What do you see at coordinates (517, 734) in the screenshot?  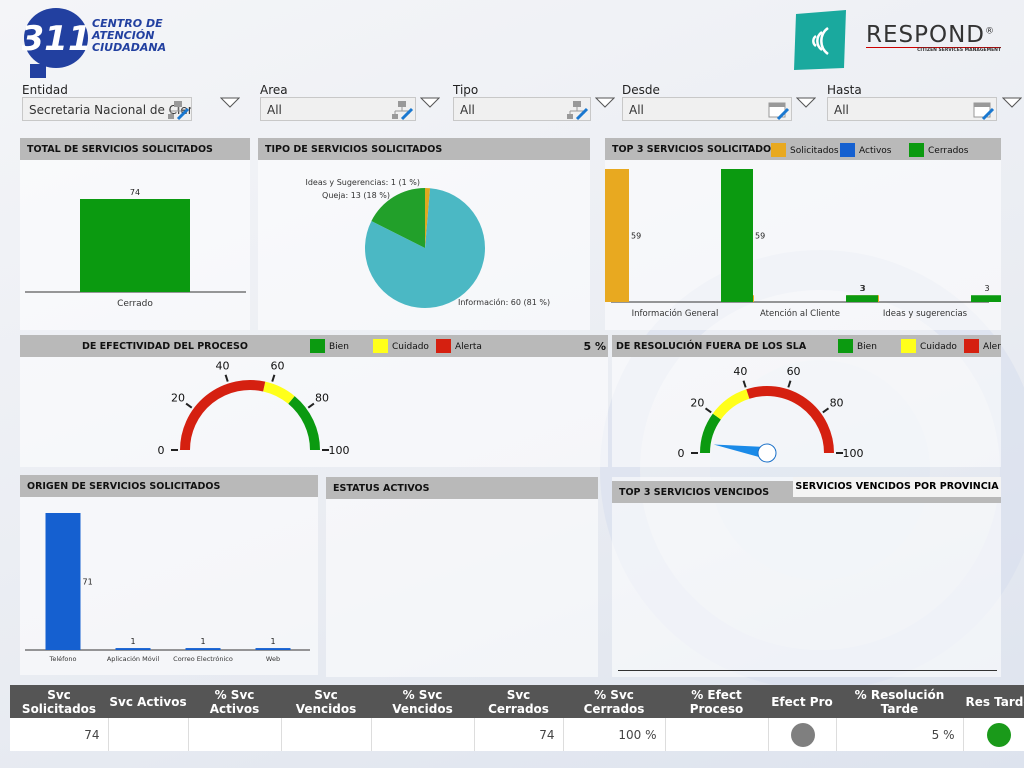 I see `table-row: 74 74 100 % 5 %` at bounding box center [517, 734].